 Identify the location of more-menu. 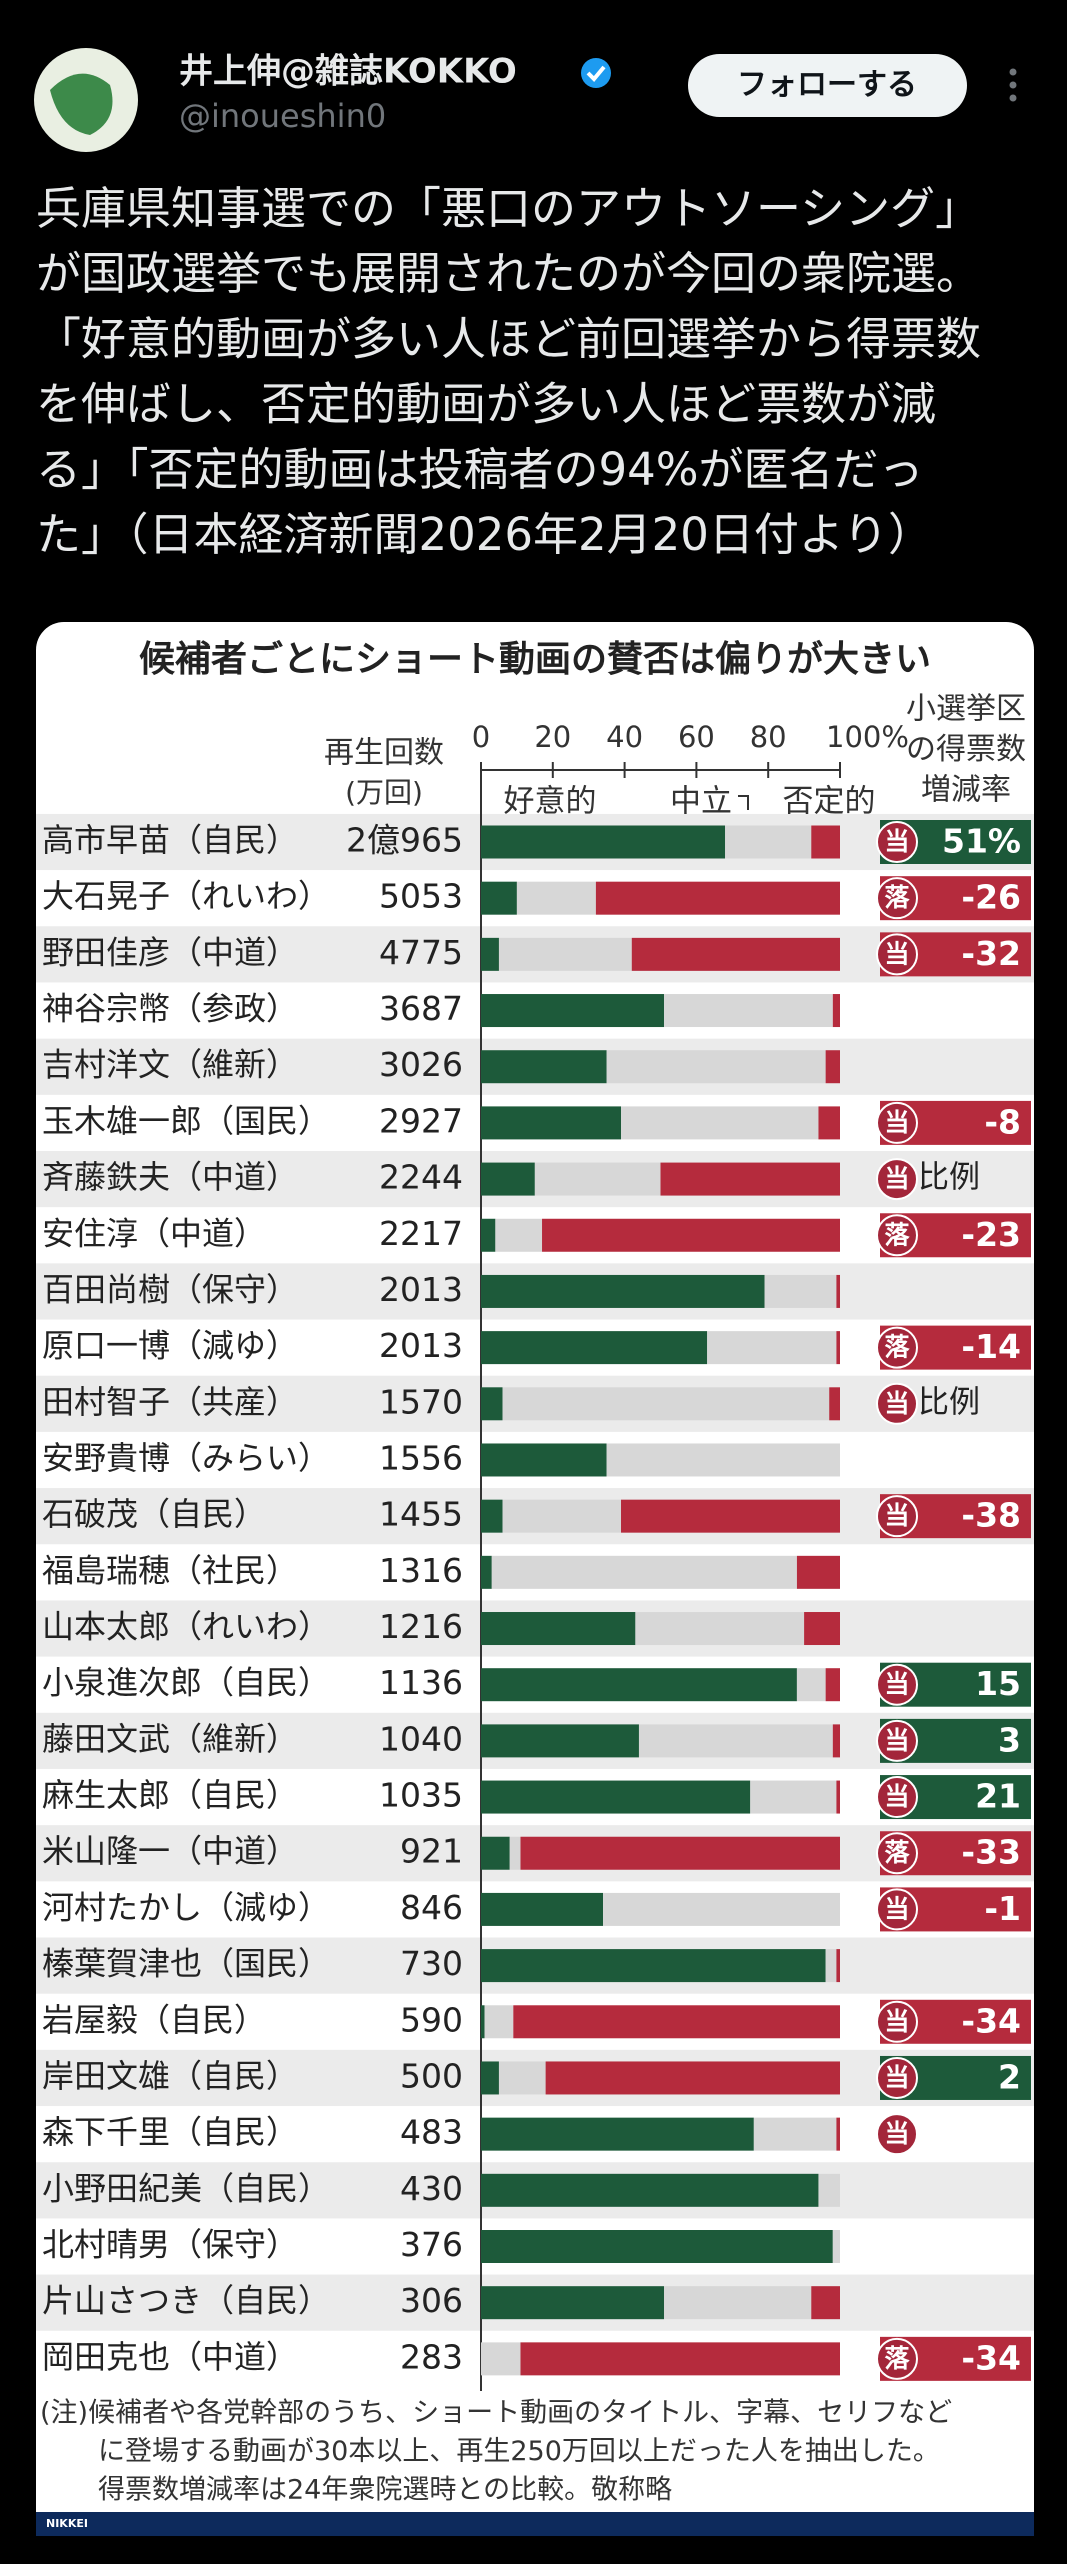
(1013, 85).